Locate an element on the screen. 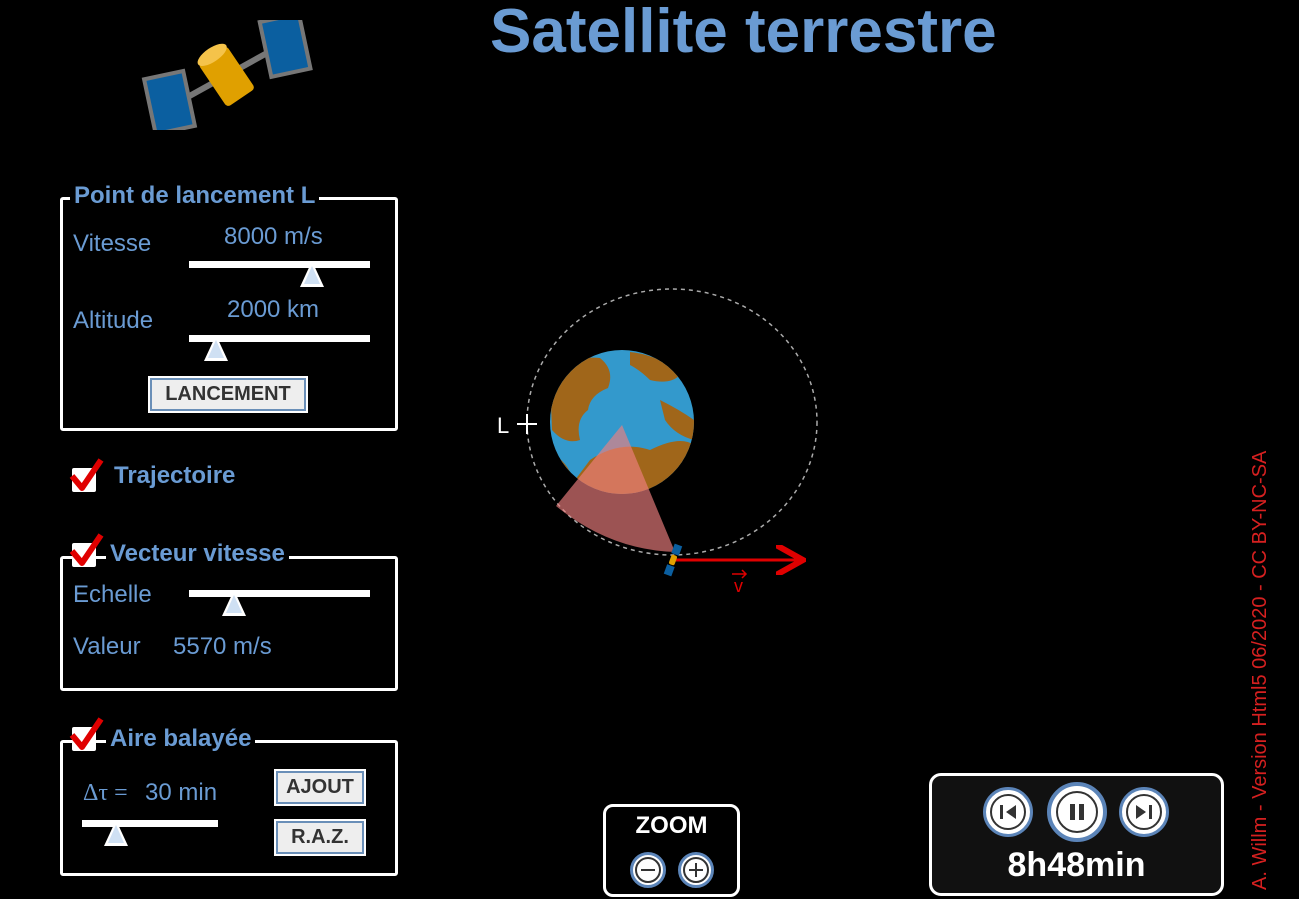 The height and width of the screenshot is (899, 1299). velocity-value: 5570 m/s is located at coordinates (222, 646).